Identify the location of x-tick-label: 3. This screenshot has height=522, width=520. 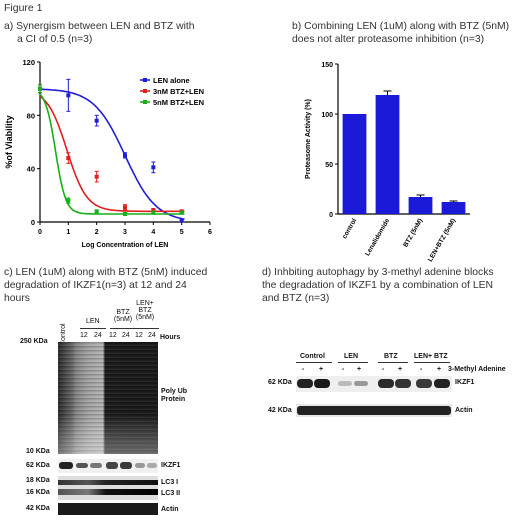
(125, 232).